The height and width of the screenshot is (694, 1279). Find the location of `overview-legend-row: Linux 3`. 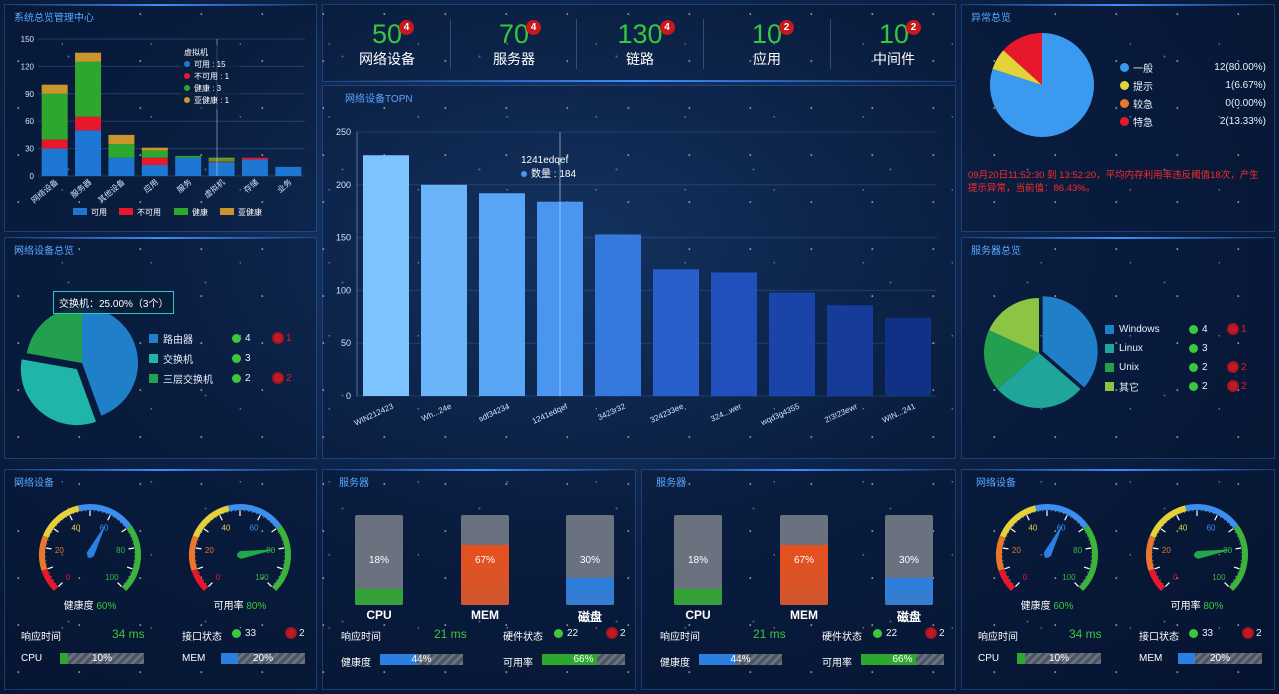

overview-legend-row: Linux 3 is located at coordinates (1112, 348).